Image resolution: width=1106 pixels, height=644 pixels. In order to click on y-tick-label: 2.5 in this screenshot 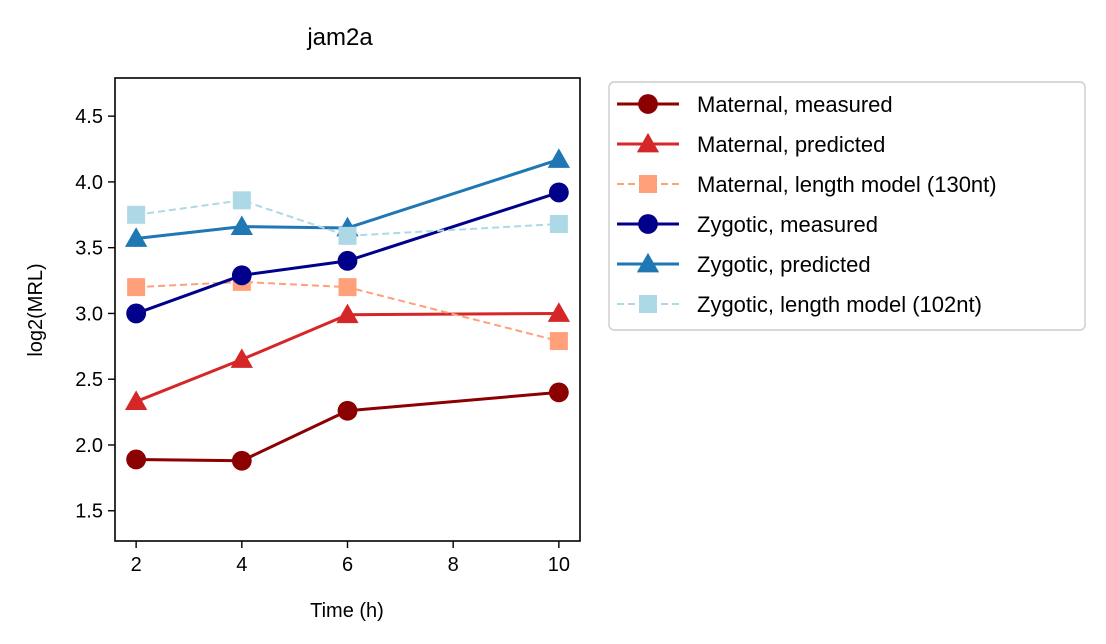, I will do `click(89, 380)`.